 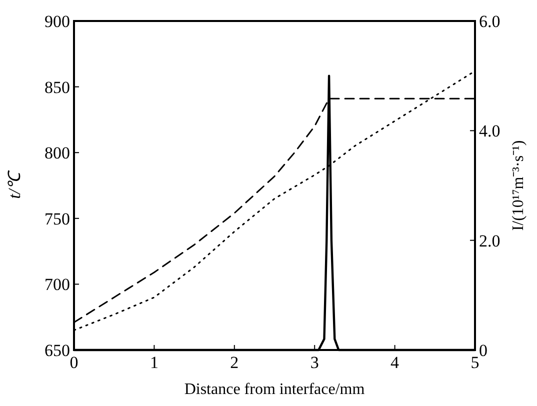 What do you see at coordinates (489, 131) in the screenshot?
I see `y2-tick-label: 4.0` at bounding box center [489, 131].